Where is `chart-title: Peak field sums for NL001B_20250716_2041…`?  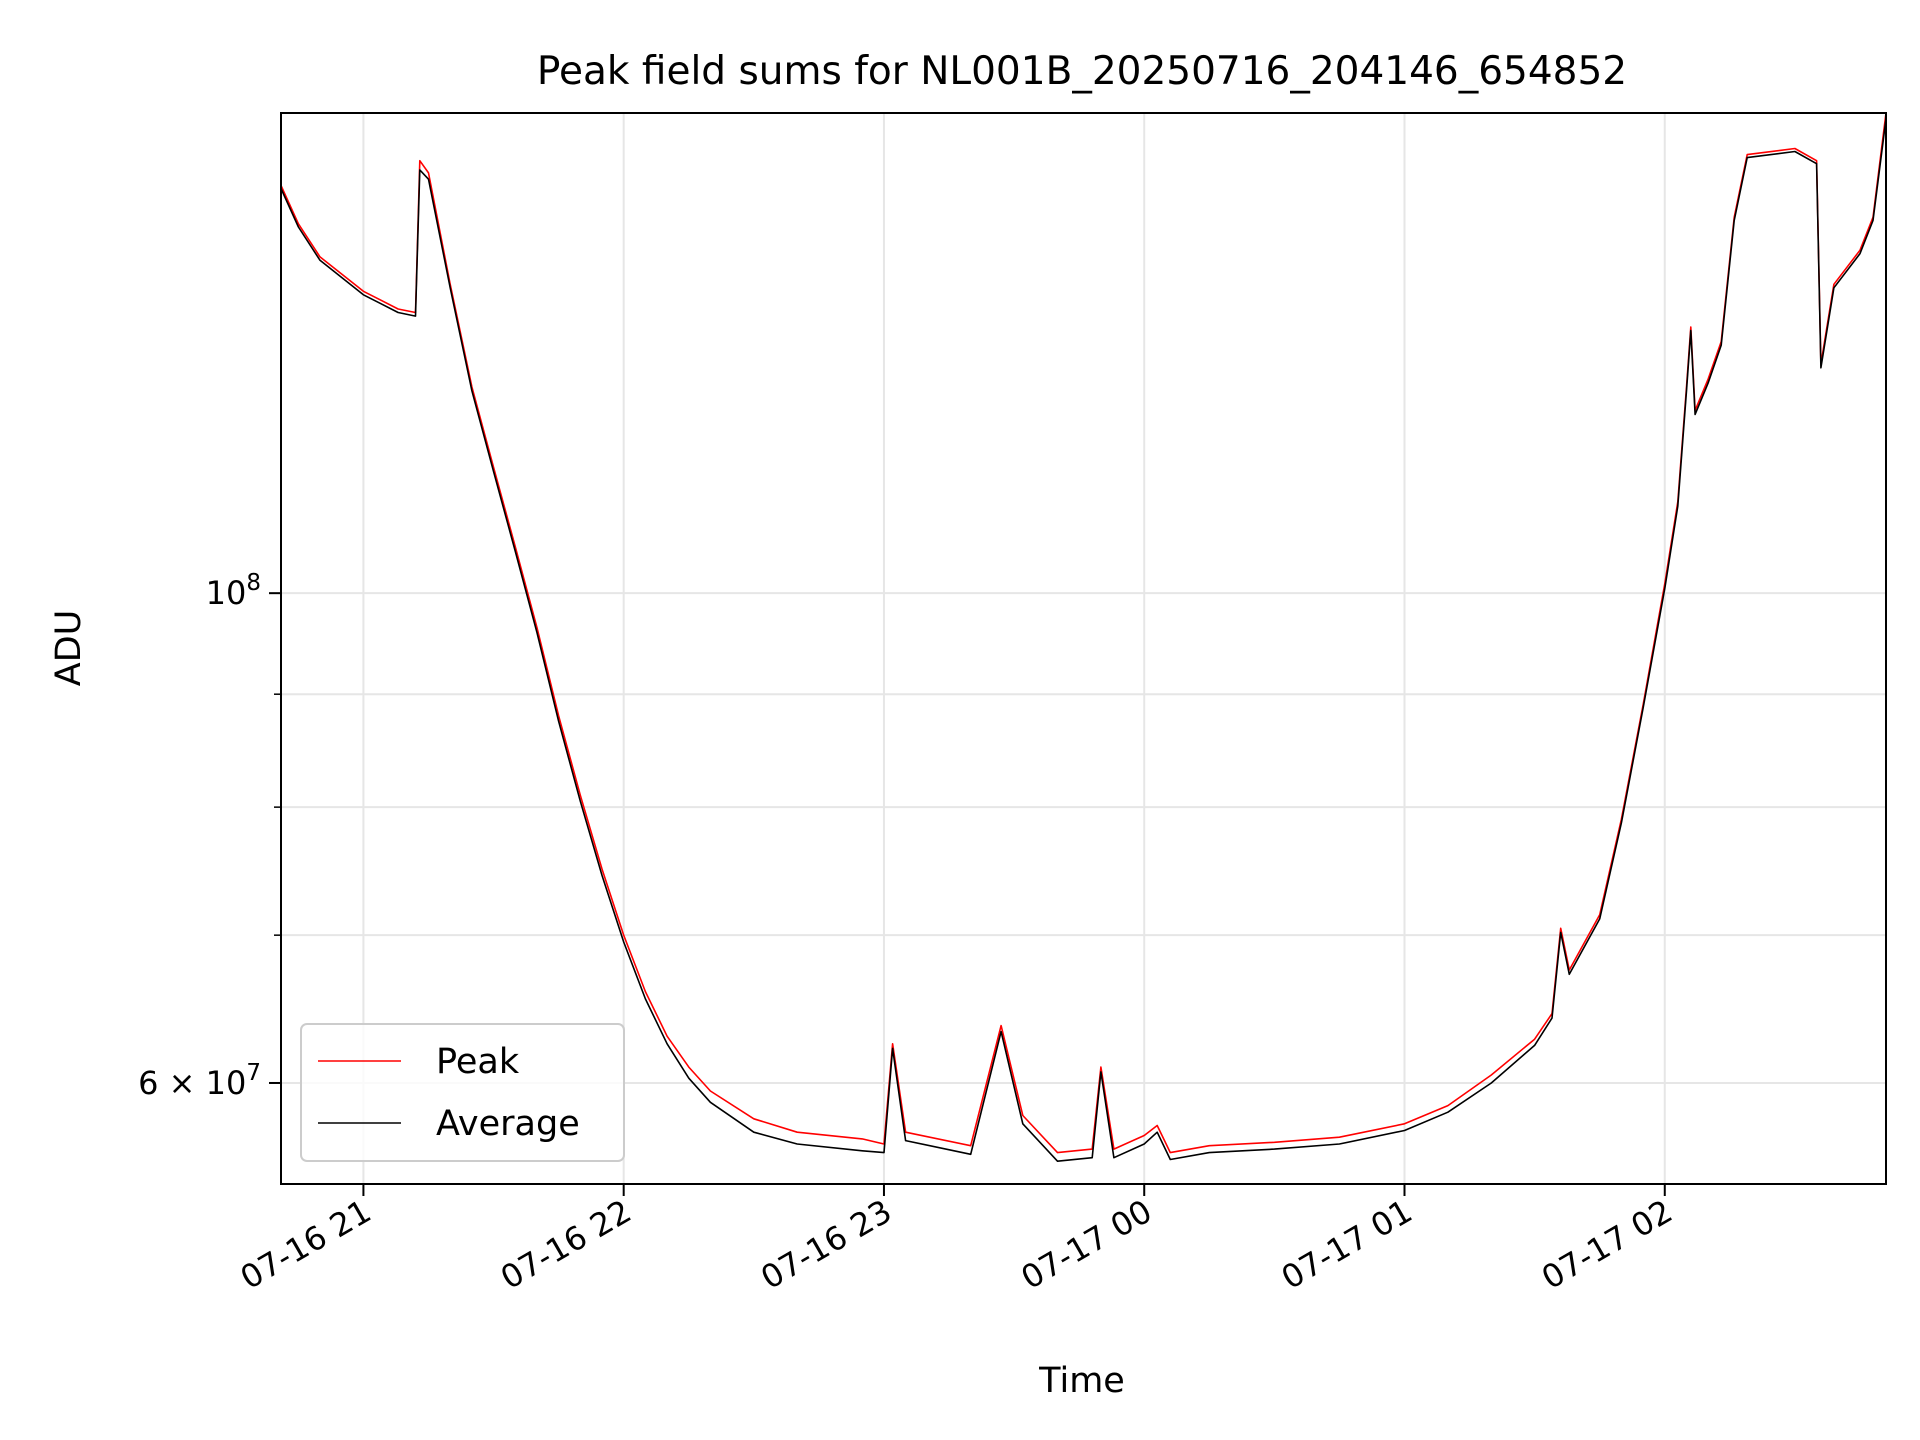
chart-title: Peak field sums for NL001B_20250716_2041… is located at coordinates (1082, 71).